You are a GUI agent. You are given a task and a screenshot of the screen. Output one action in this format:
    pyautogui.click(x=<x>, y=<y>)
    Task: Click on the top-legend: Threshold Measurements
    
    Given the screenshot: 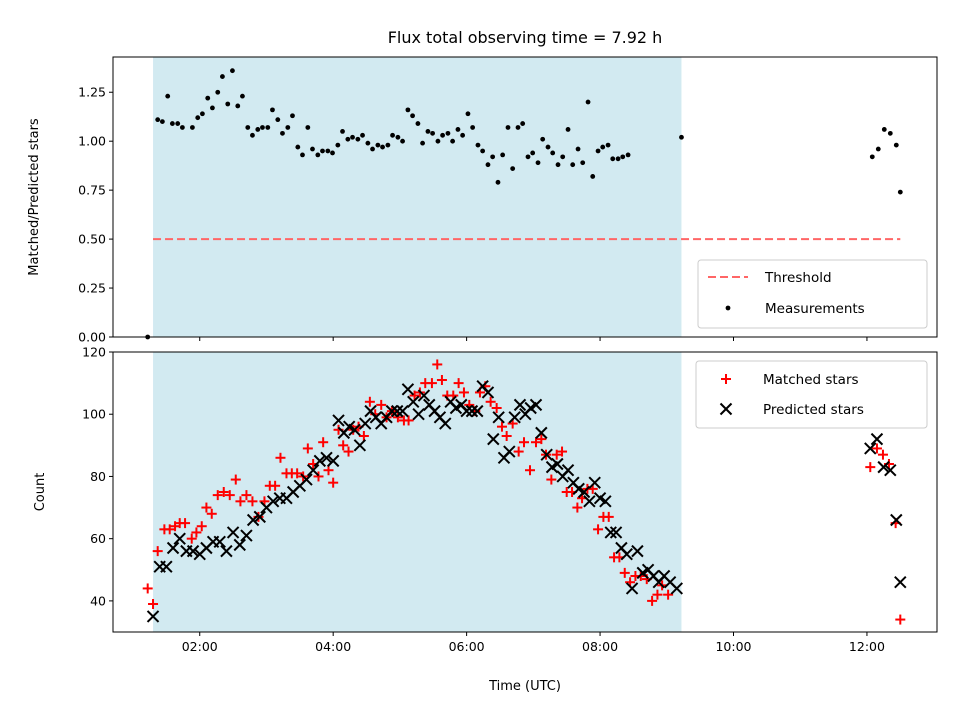 What is the action you would take?
    pyautogui.click(x=812, y=294)
    